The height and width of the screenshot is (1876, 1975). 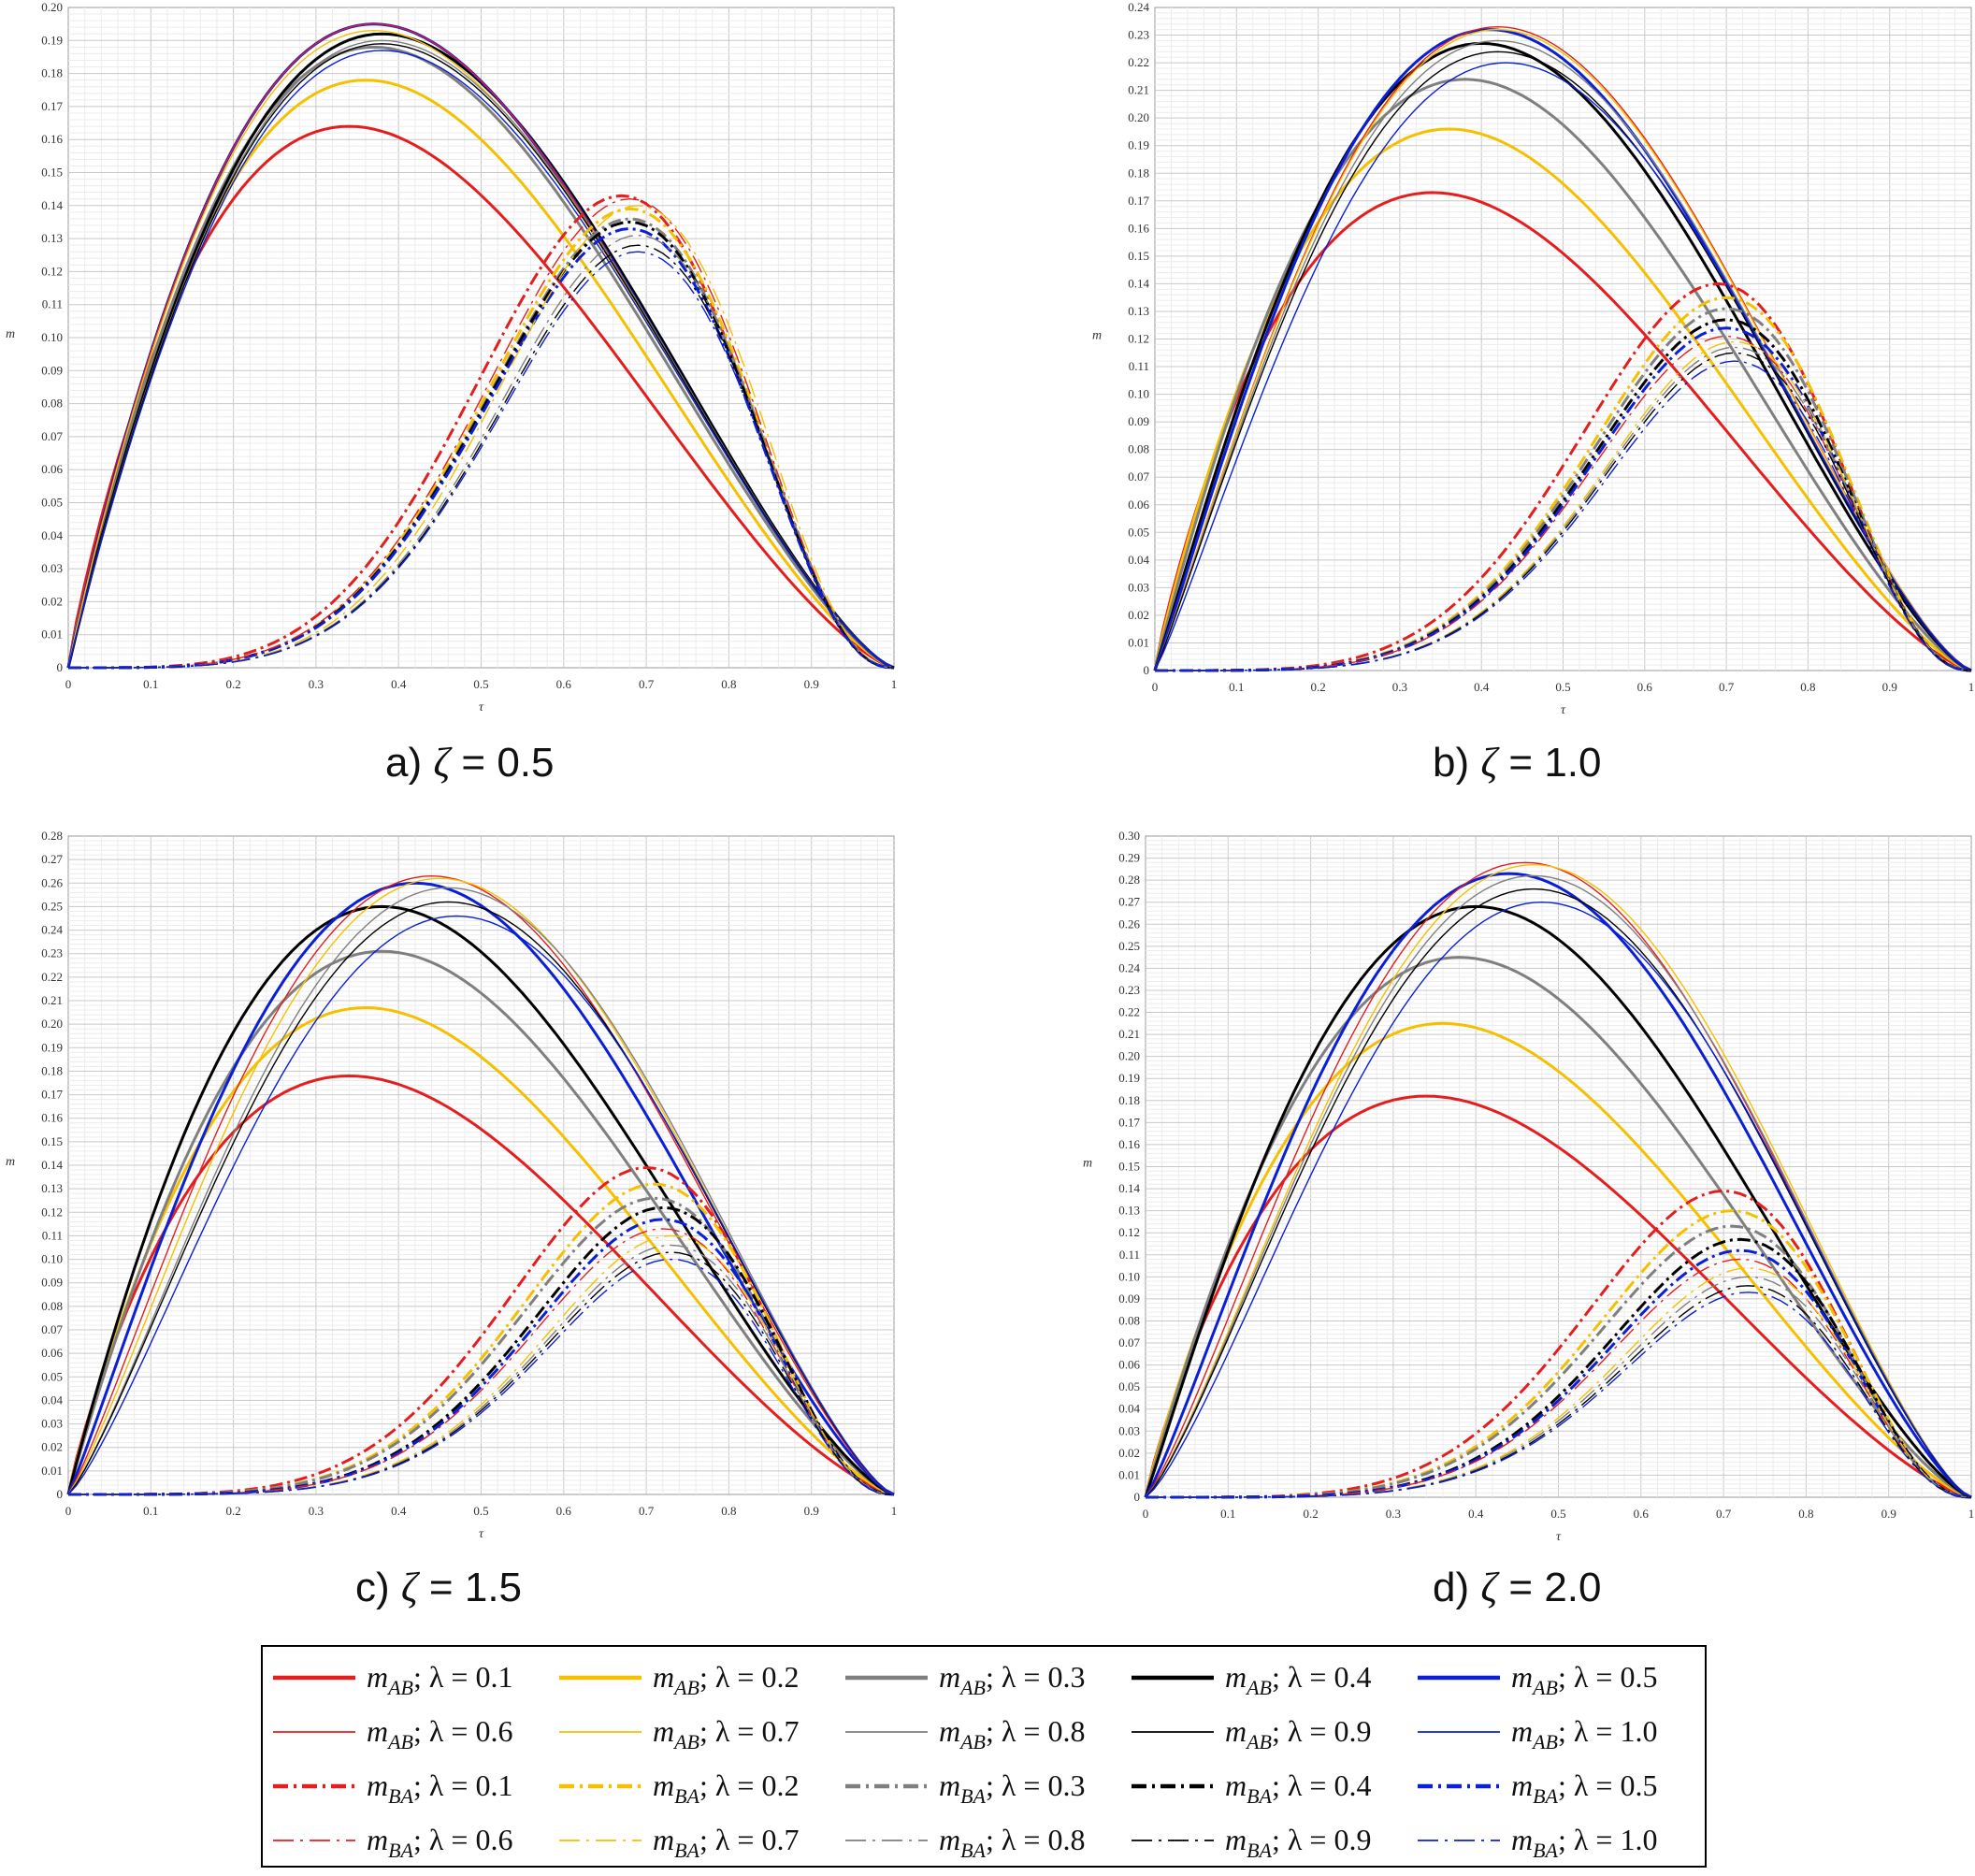 What do you see at coordinates (470, 763) in the screenshot?
I see `panel-caption: a) ζ = 0.5` at bounding box center [470, 763].